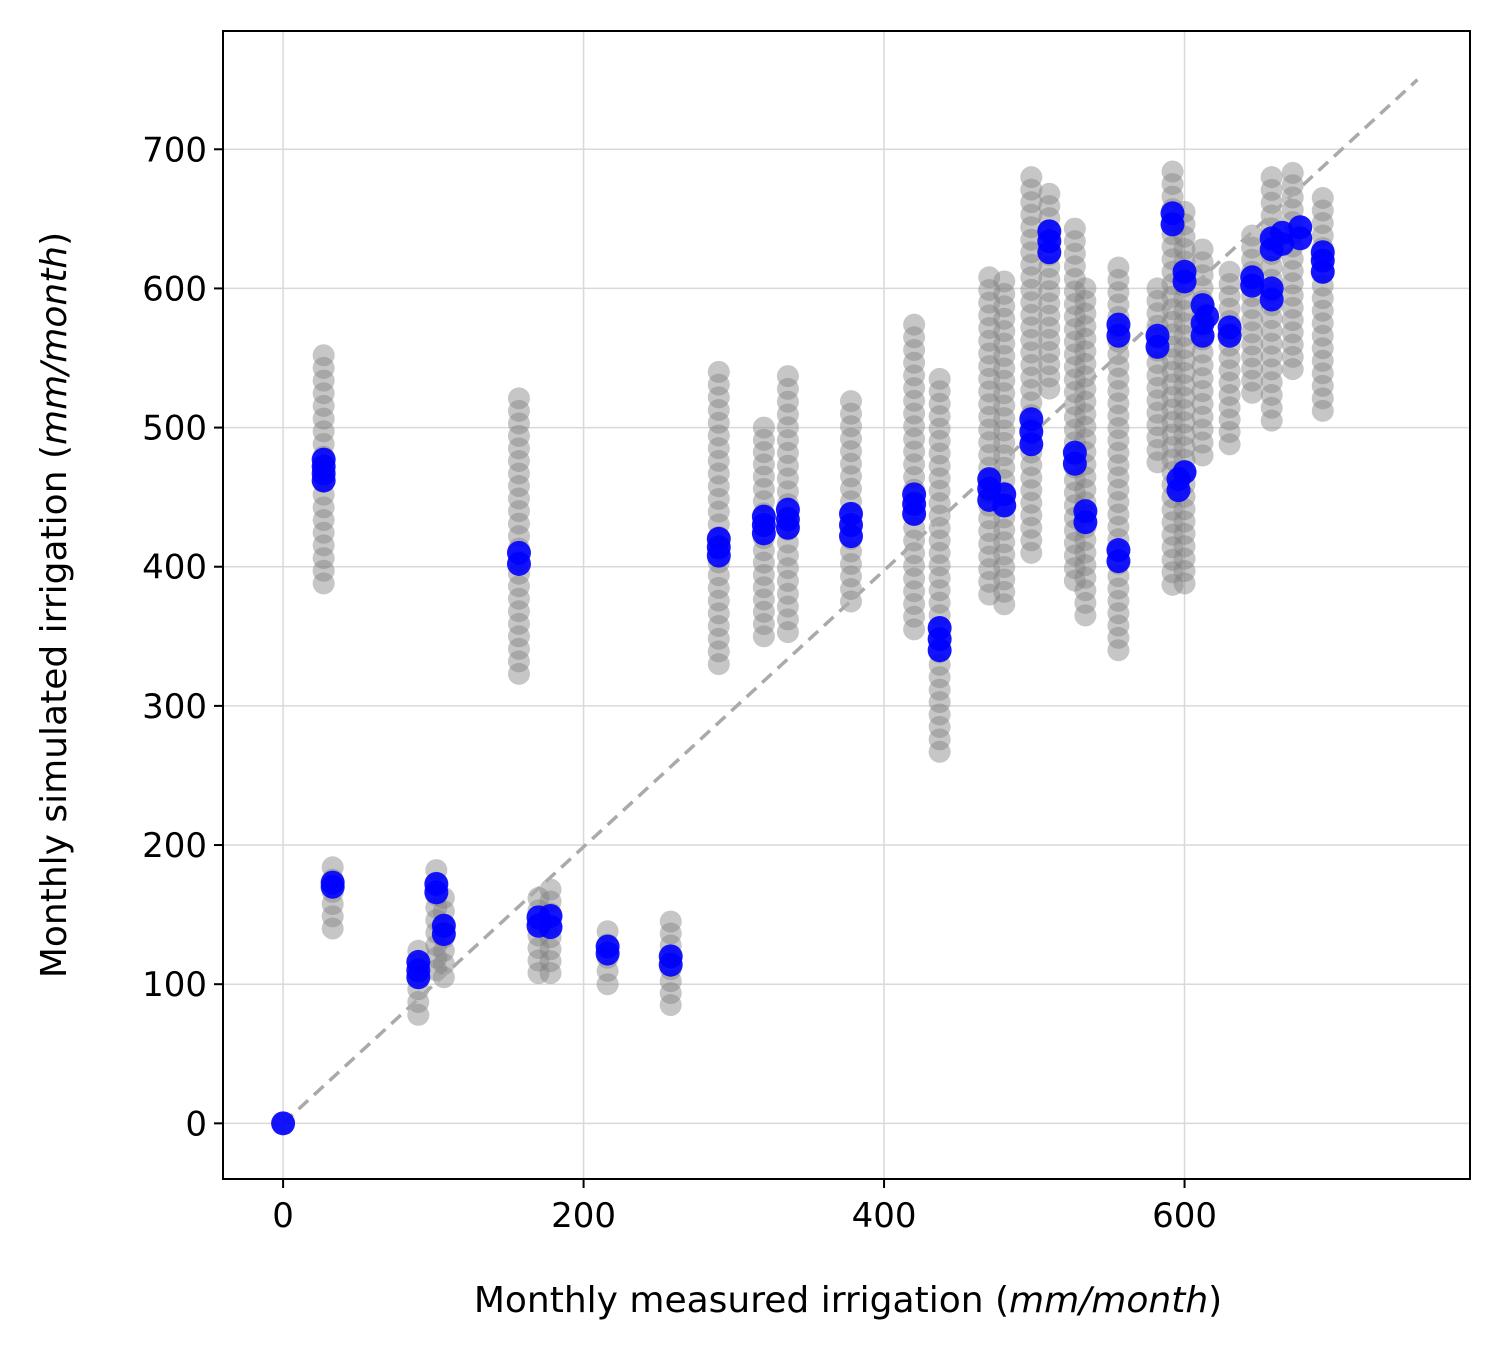 The image size is (1501, 1354). I want to click on x-tick-label-0: 0, so click(283, 1216).